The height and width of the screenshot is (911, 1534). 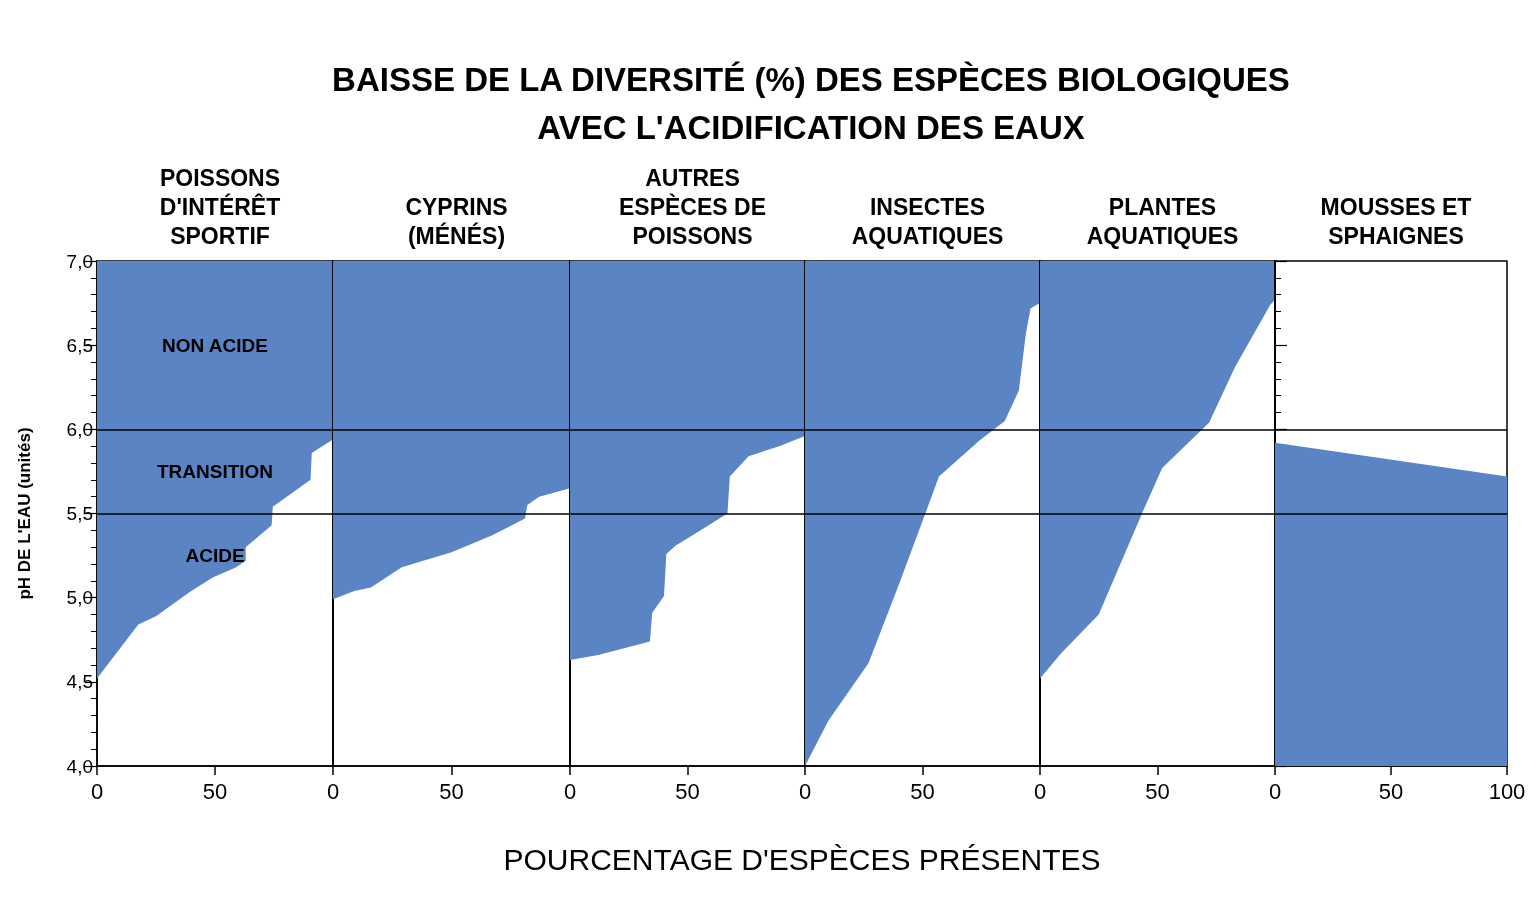 What do you see at coordinates (79, 345) in the screenshot?
I see `y-tick-label: 6,5` at bounding box center [79, 345].